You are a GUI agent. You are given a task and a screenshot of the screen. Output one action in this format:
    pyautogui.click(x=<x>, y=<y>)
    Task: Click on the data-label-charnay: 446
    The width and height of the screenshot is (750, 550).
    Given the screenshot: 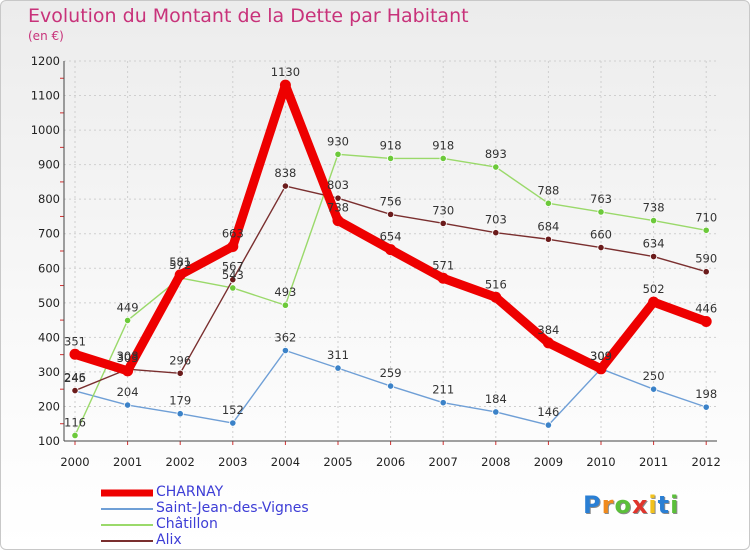 What is the action you would take?
    pyautogui.click(x=706, y=308)
    